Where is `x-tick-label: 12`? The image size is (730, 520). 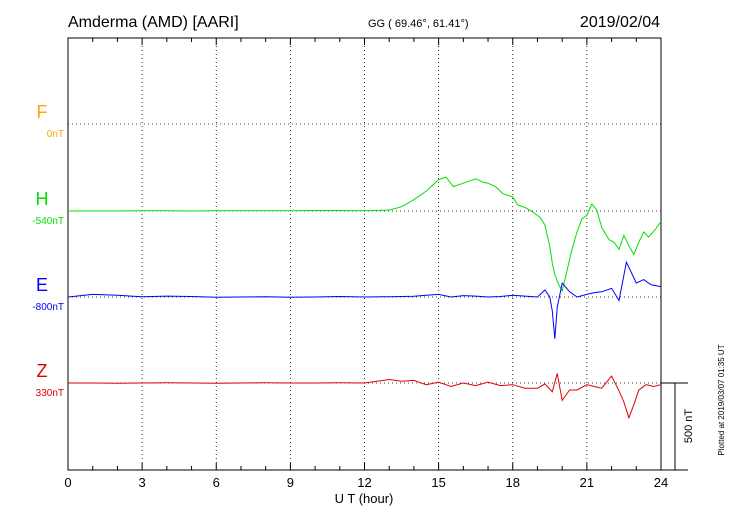
x-tick-label: 12 is located at coordinates (364, 482).